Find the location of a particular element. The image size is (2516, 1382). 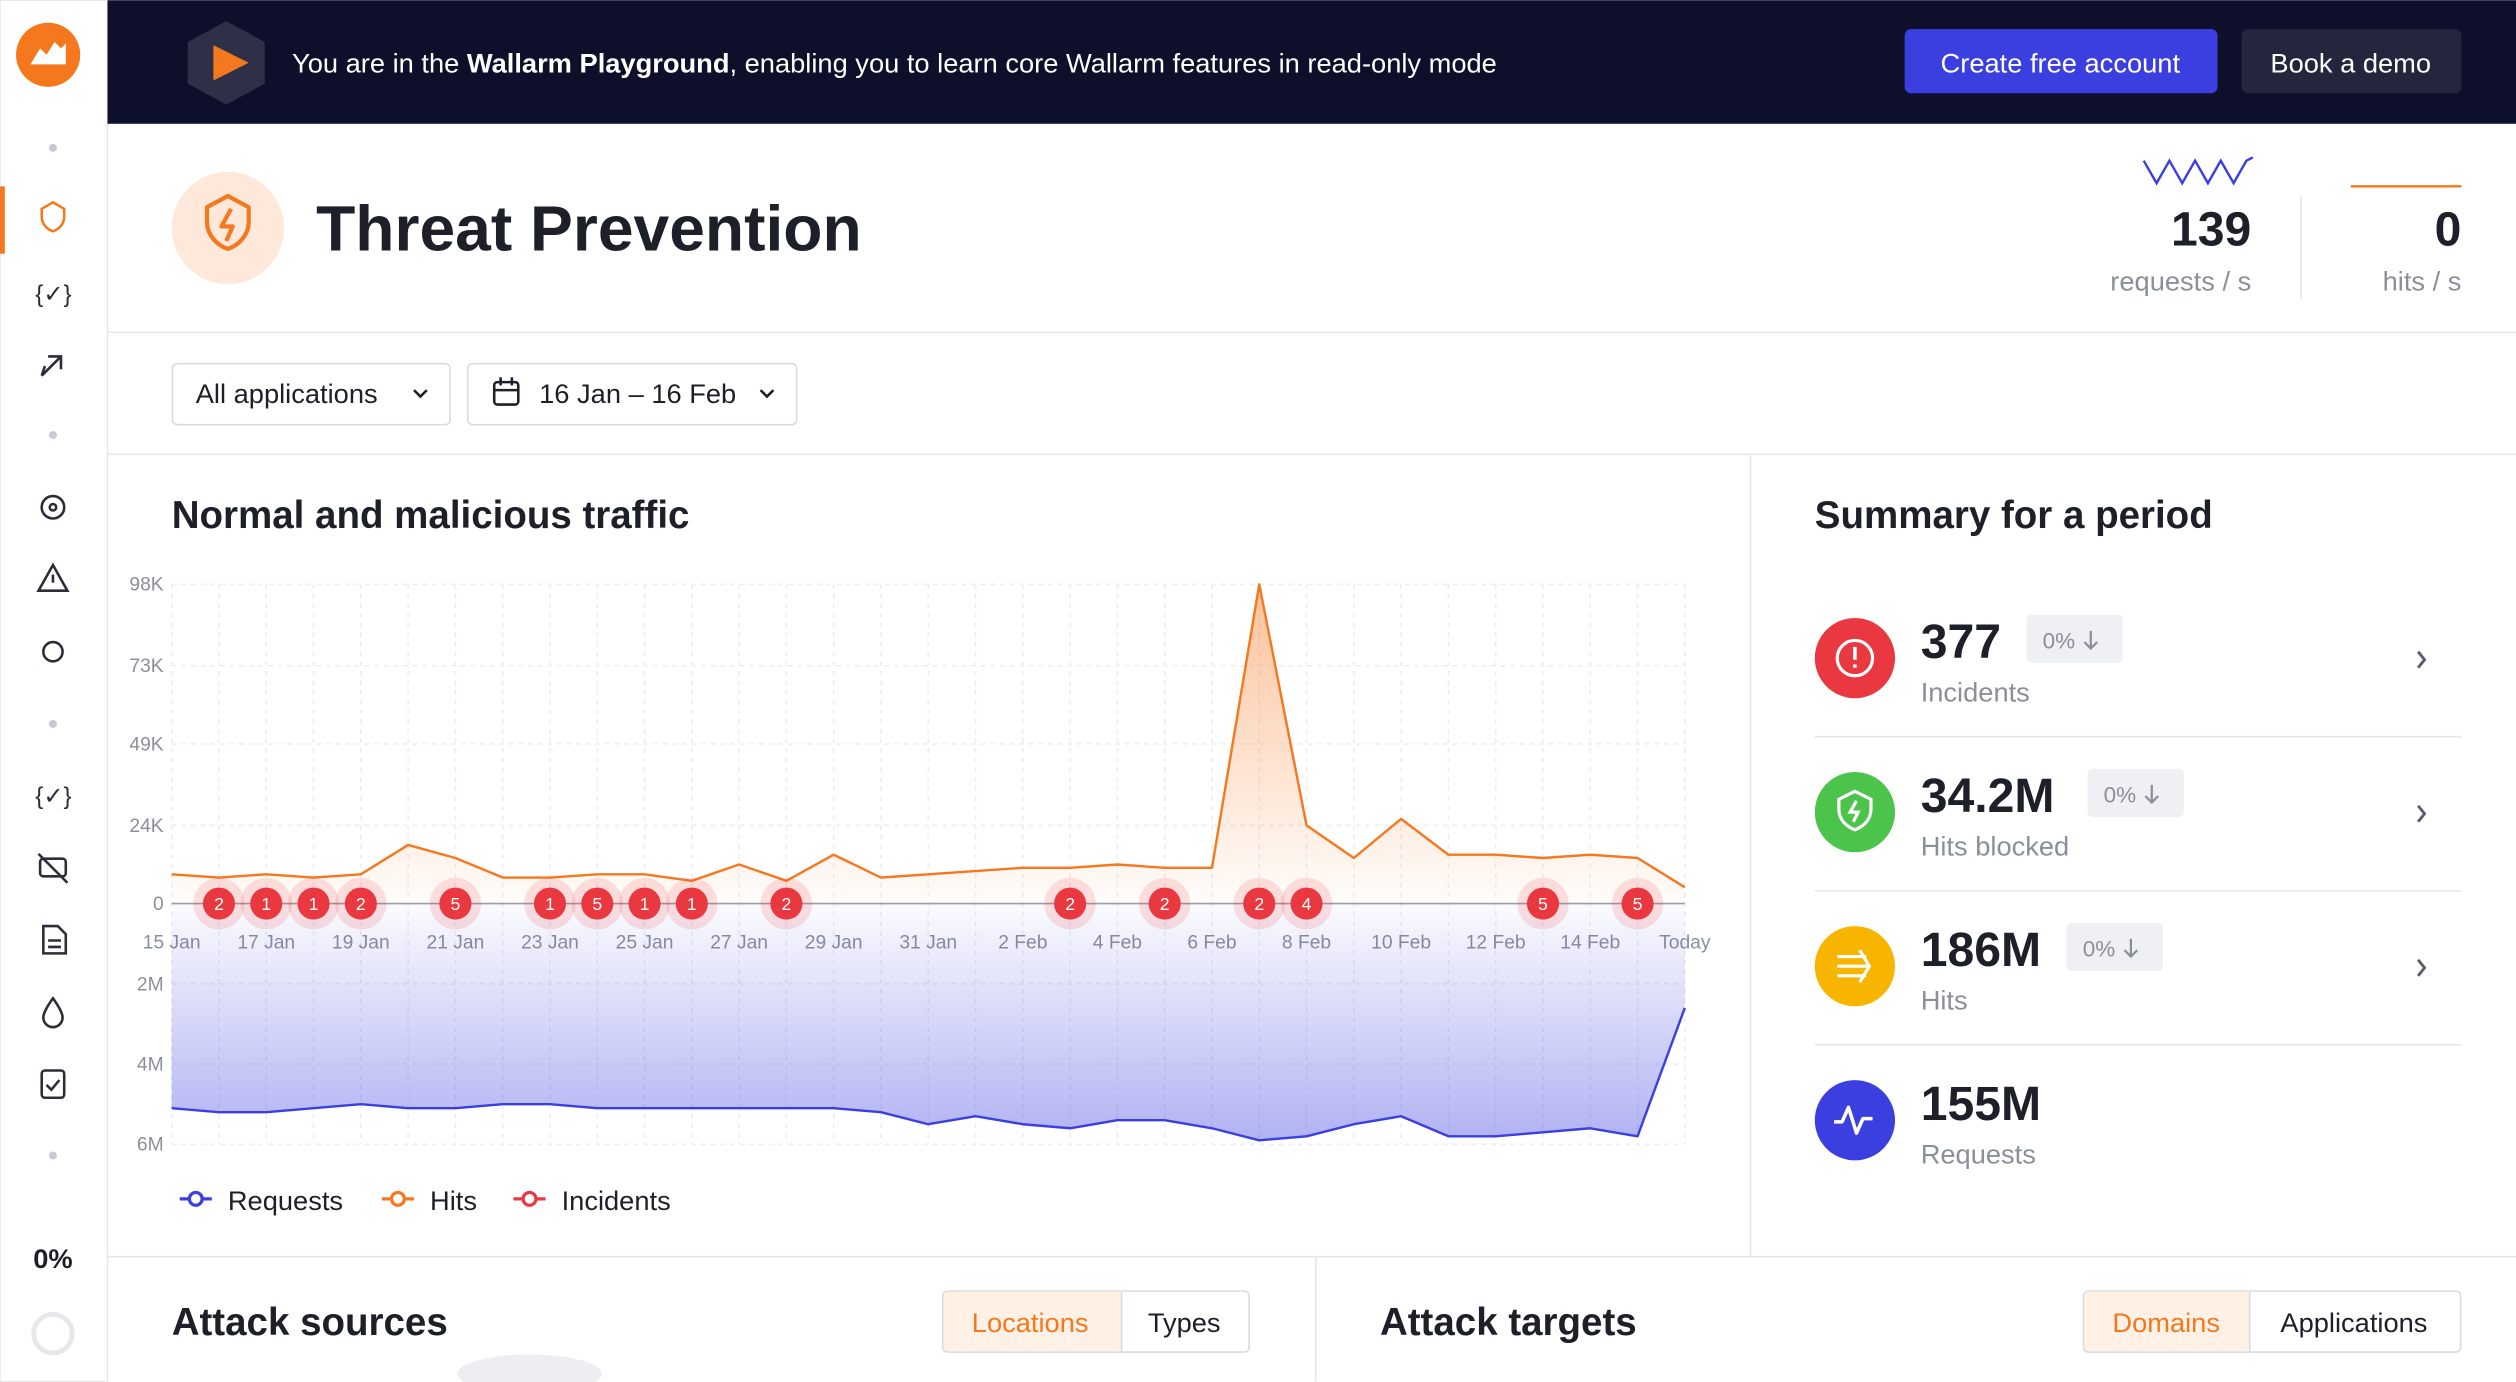

application-filter is located at coordinates (311, 394).